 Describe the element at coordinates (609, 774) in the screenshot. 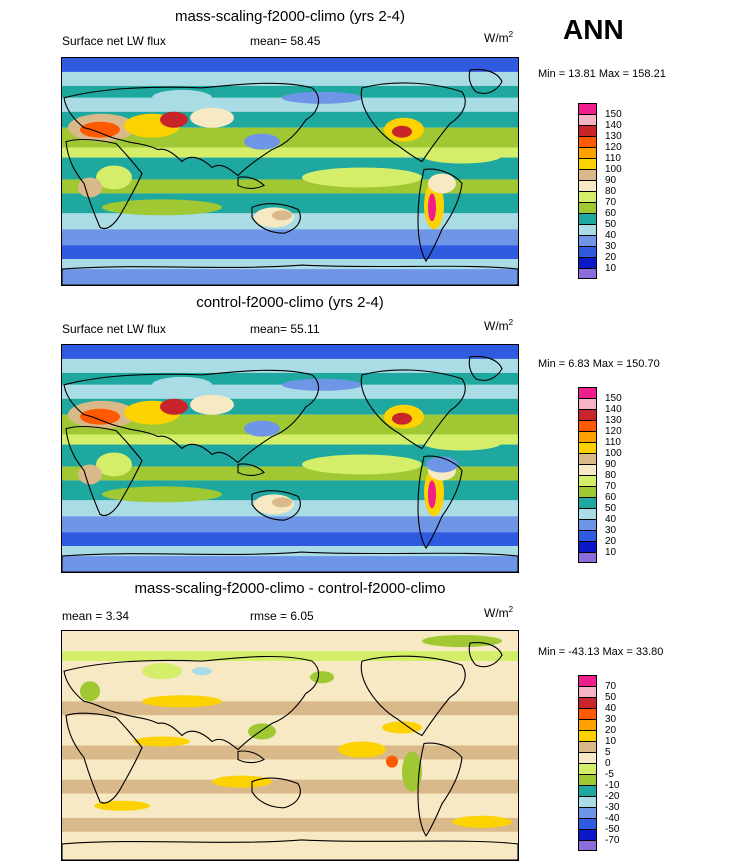

I see `colorbar-tick-label: -5` at that location.